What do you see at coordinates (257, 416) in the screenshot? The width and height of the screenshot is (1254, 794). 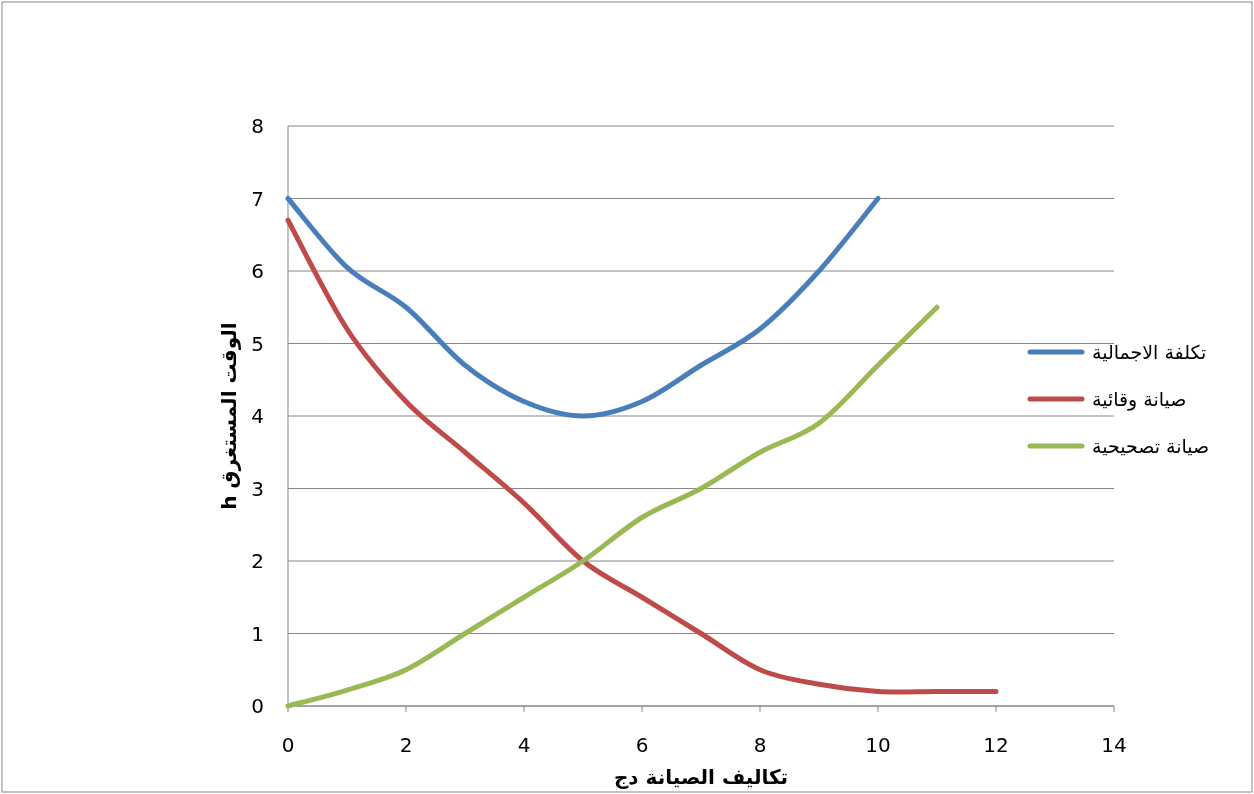 I see `y-tick-label: 4` at bounding box center [257, 416].